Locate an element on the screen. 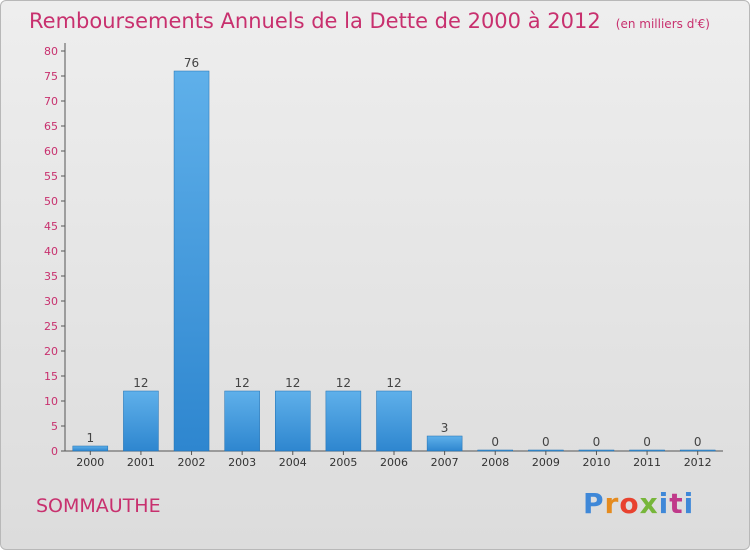 The width and height of the screenshot is (750, 550). y-tick-label: 40 is located at coordinates (51, 251).